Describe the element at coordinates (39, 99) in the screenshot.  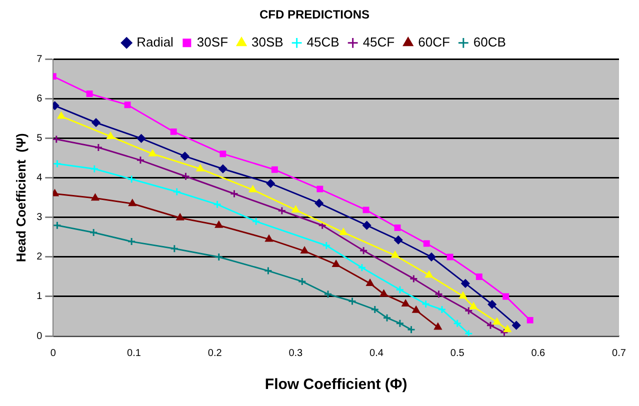
I see `y-tick-label: 6` at that location.